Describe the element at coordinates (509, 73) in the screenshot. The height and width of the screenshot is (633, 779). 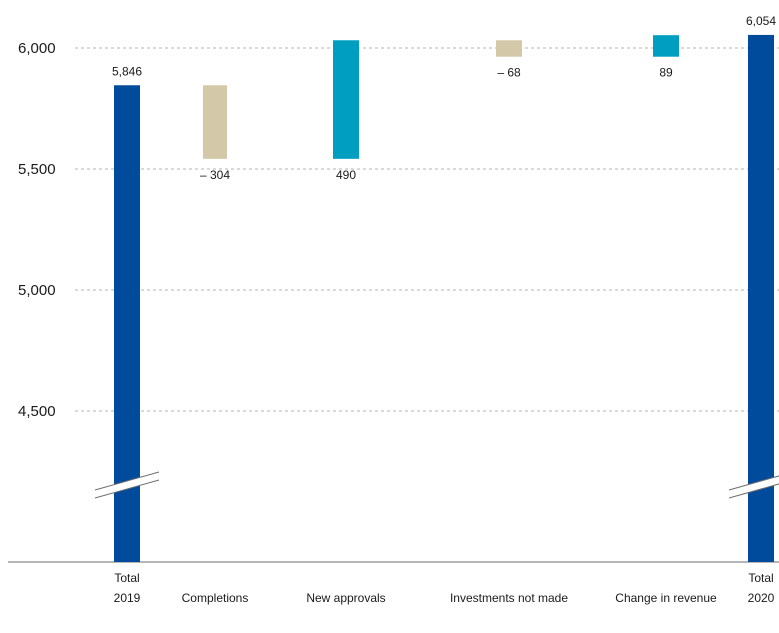
I see `data-label: – 68` at that location.